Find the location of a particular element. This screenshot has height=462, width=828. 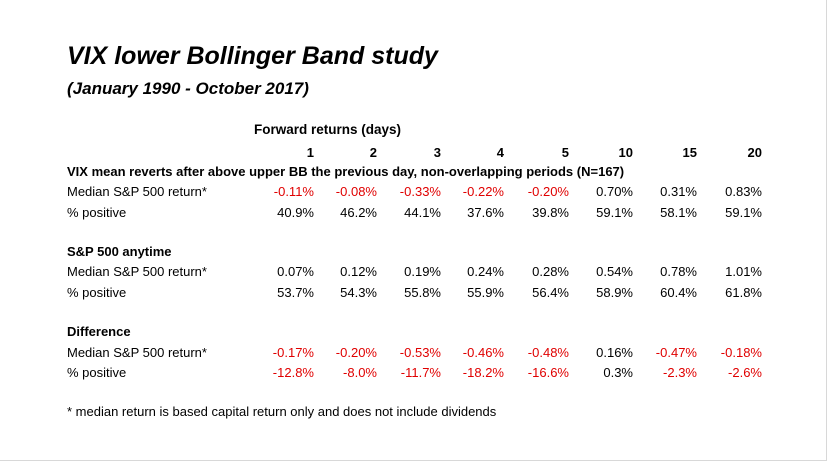

column-header: 3 is located at coordinates (437, 152).